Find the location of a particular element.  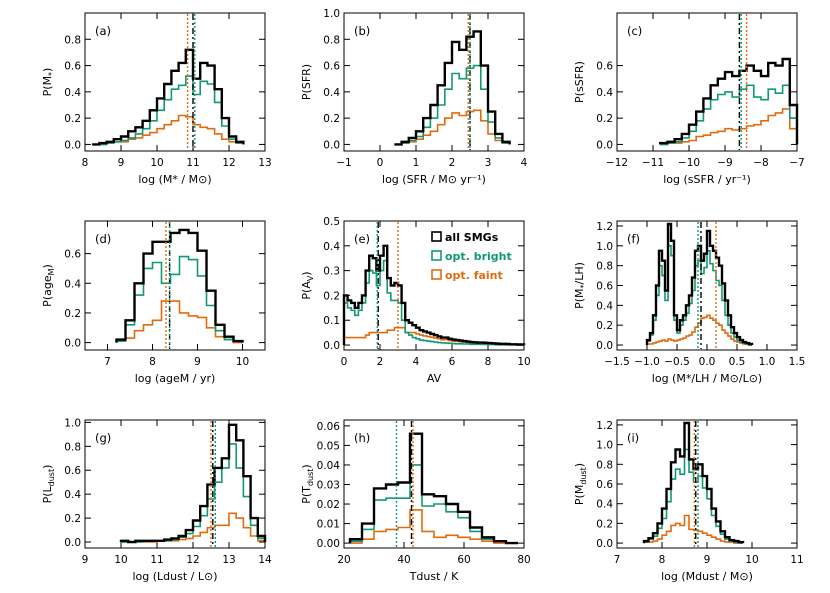

x-tick-label: −1 is located at coordinates (343, 163).